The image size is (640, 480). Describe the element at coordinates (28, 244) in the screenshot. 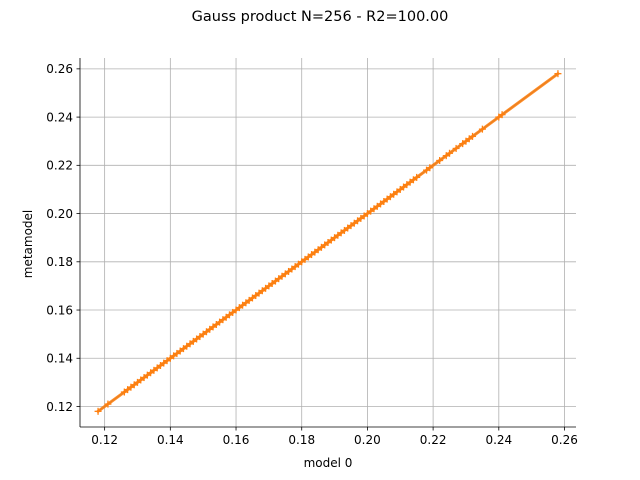

I see `y-axis-label: metamodel` at that location.